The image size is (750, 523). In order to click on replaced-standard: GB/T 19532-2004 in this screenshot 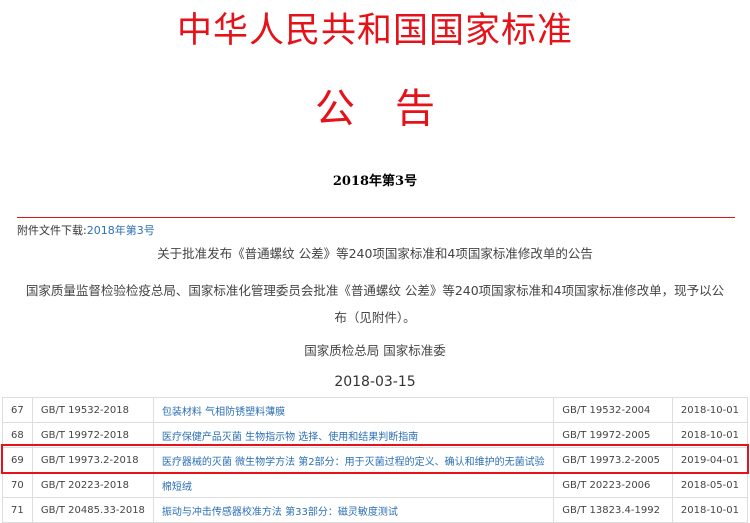, I will do `click(613, 410)`.